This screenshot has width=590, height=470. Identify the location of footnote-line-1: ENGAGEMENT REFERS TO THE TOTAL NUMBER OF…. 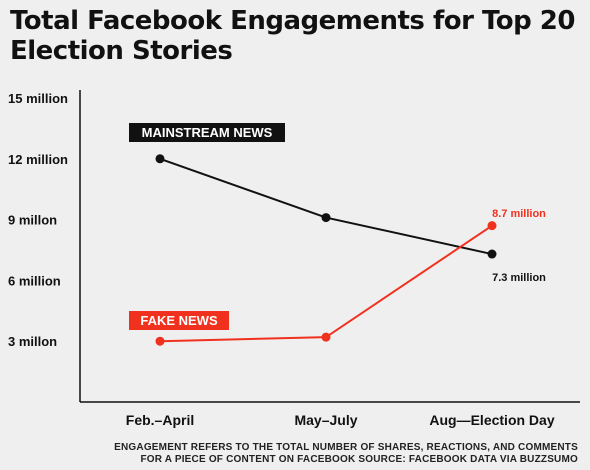
(346, 447).